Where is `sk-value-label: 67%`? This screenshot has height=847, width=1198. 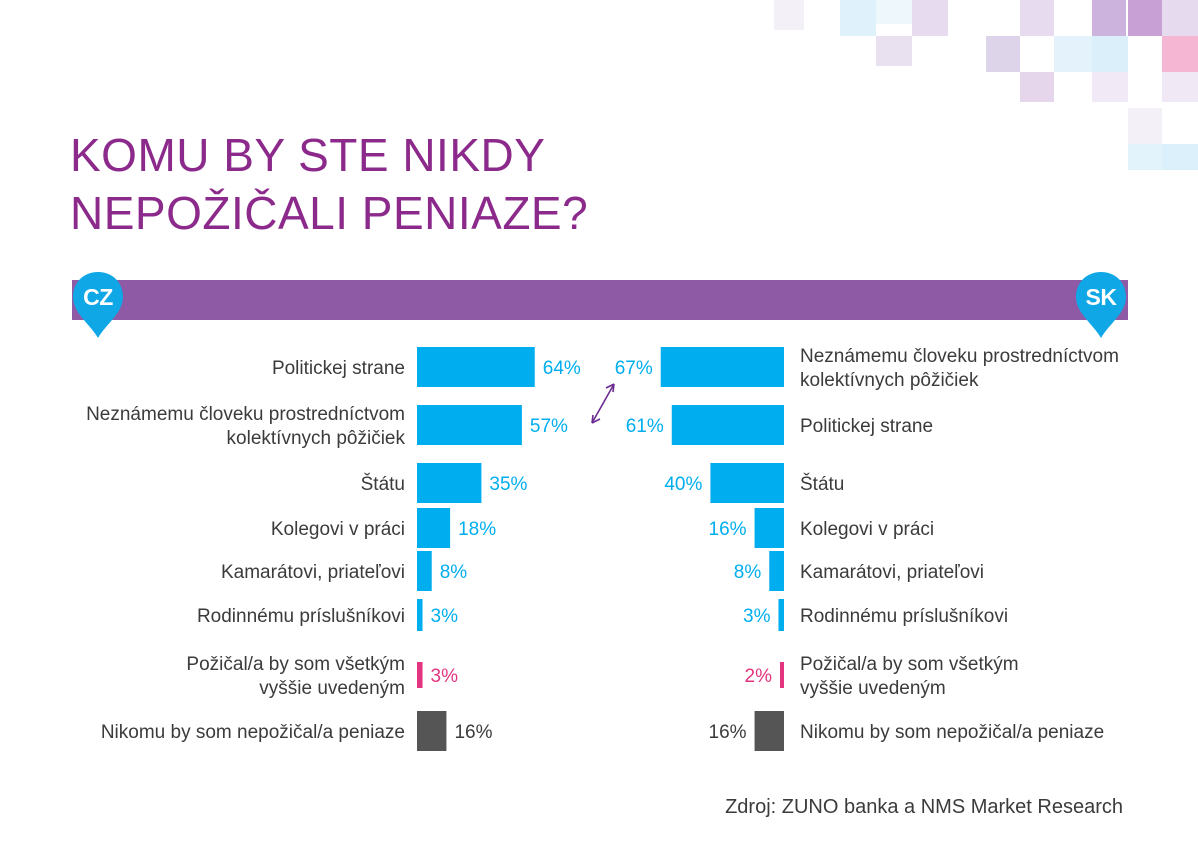
sk-value-label: 67% is located at coordinates (634, 368).